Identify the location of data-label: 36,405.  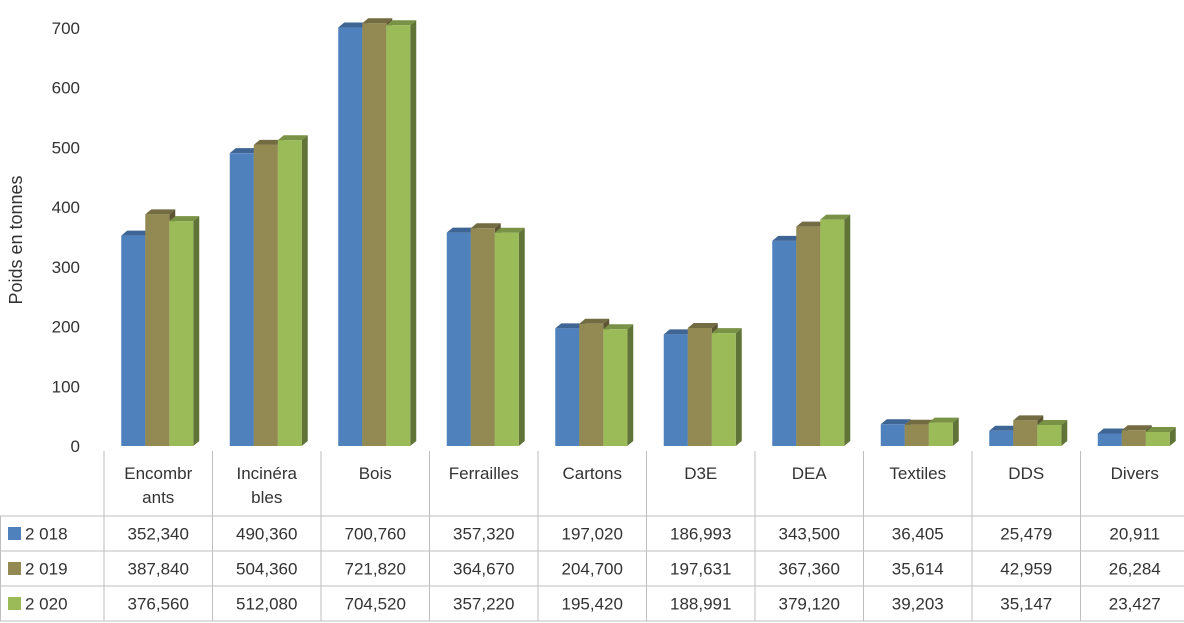
(918, 534).